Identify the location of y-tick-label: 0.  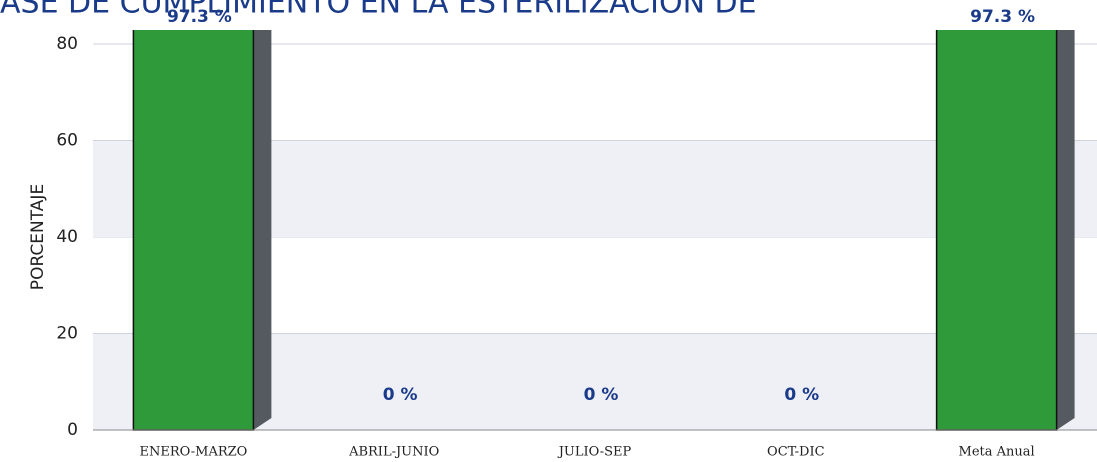
(72, 430).